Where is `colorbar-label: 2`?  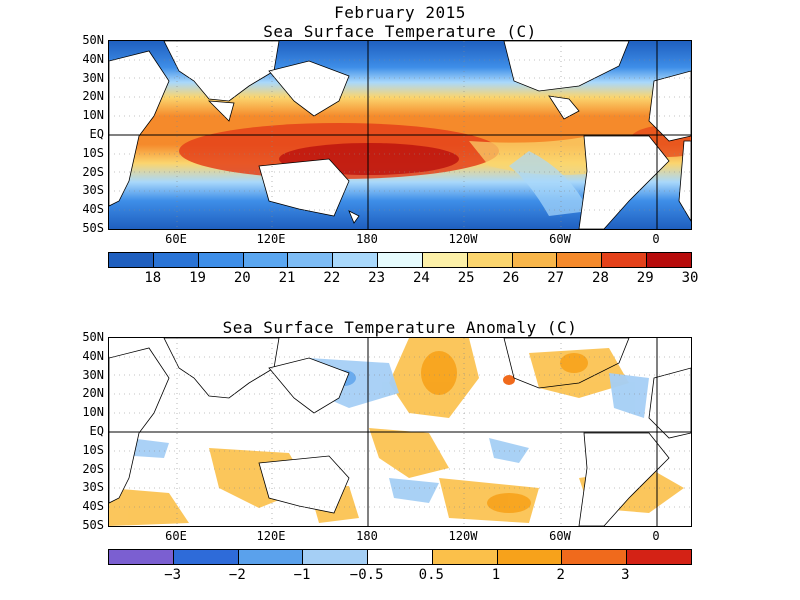 colorbar-label: 2 is located at coordinates (560, 575).